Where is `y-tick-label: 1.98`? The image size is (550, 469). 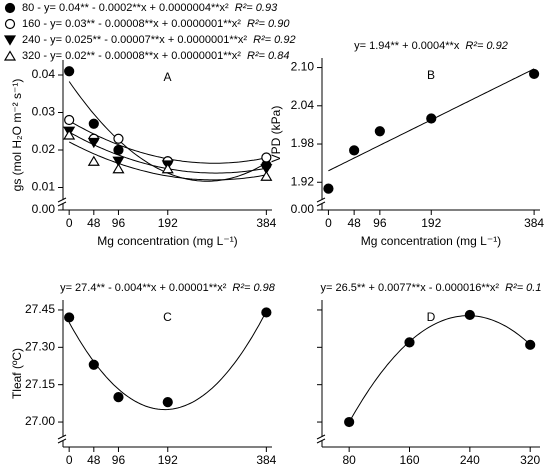
y-tick-label: 1.98 is located at coordinates (303, 143).